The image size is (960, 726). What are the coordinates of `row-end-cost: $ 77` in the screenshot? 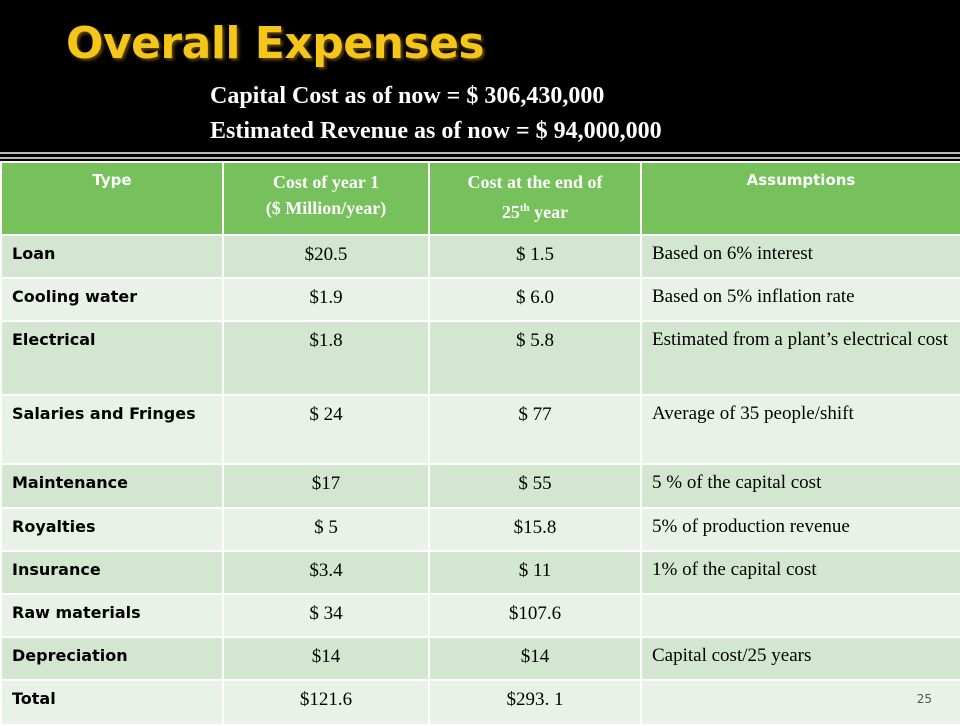 It's located at (535, 429).